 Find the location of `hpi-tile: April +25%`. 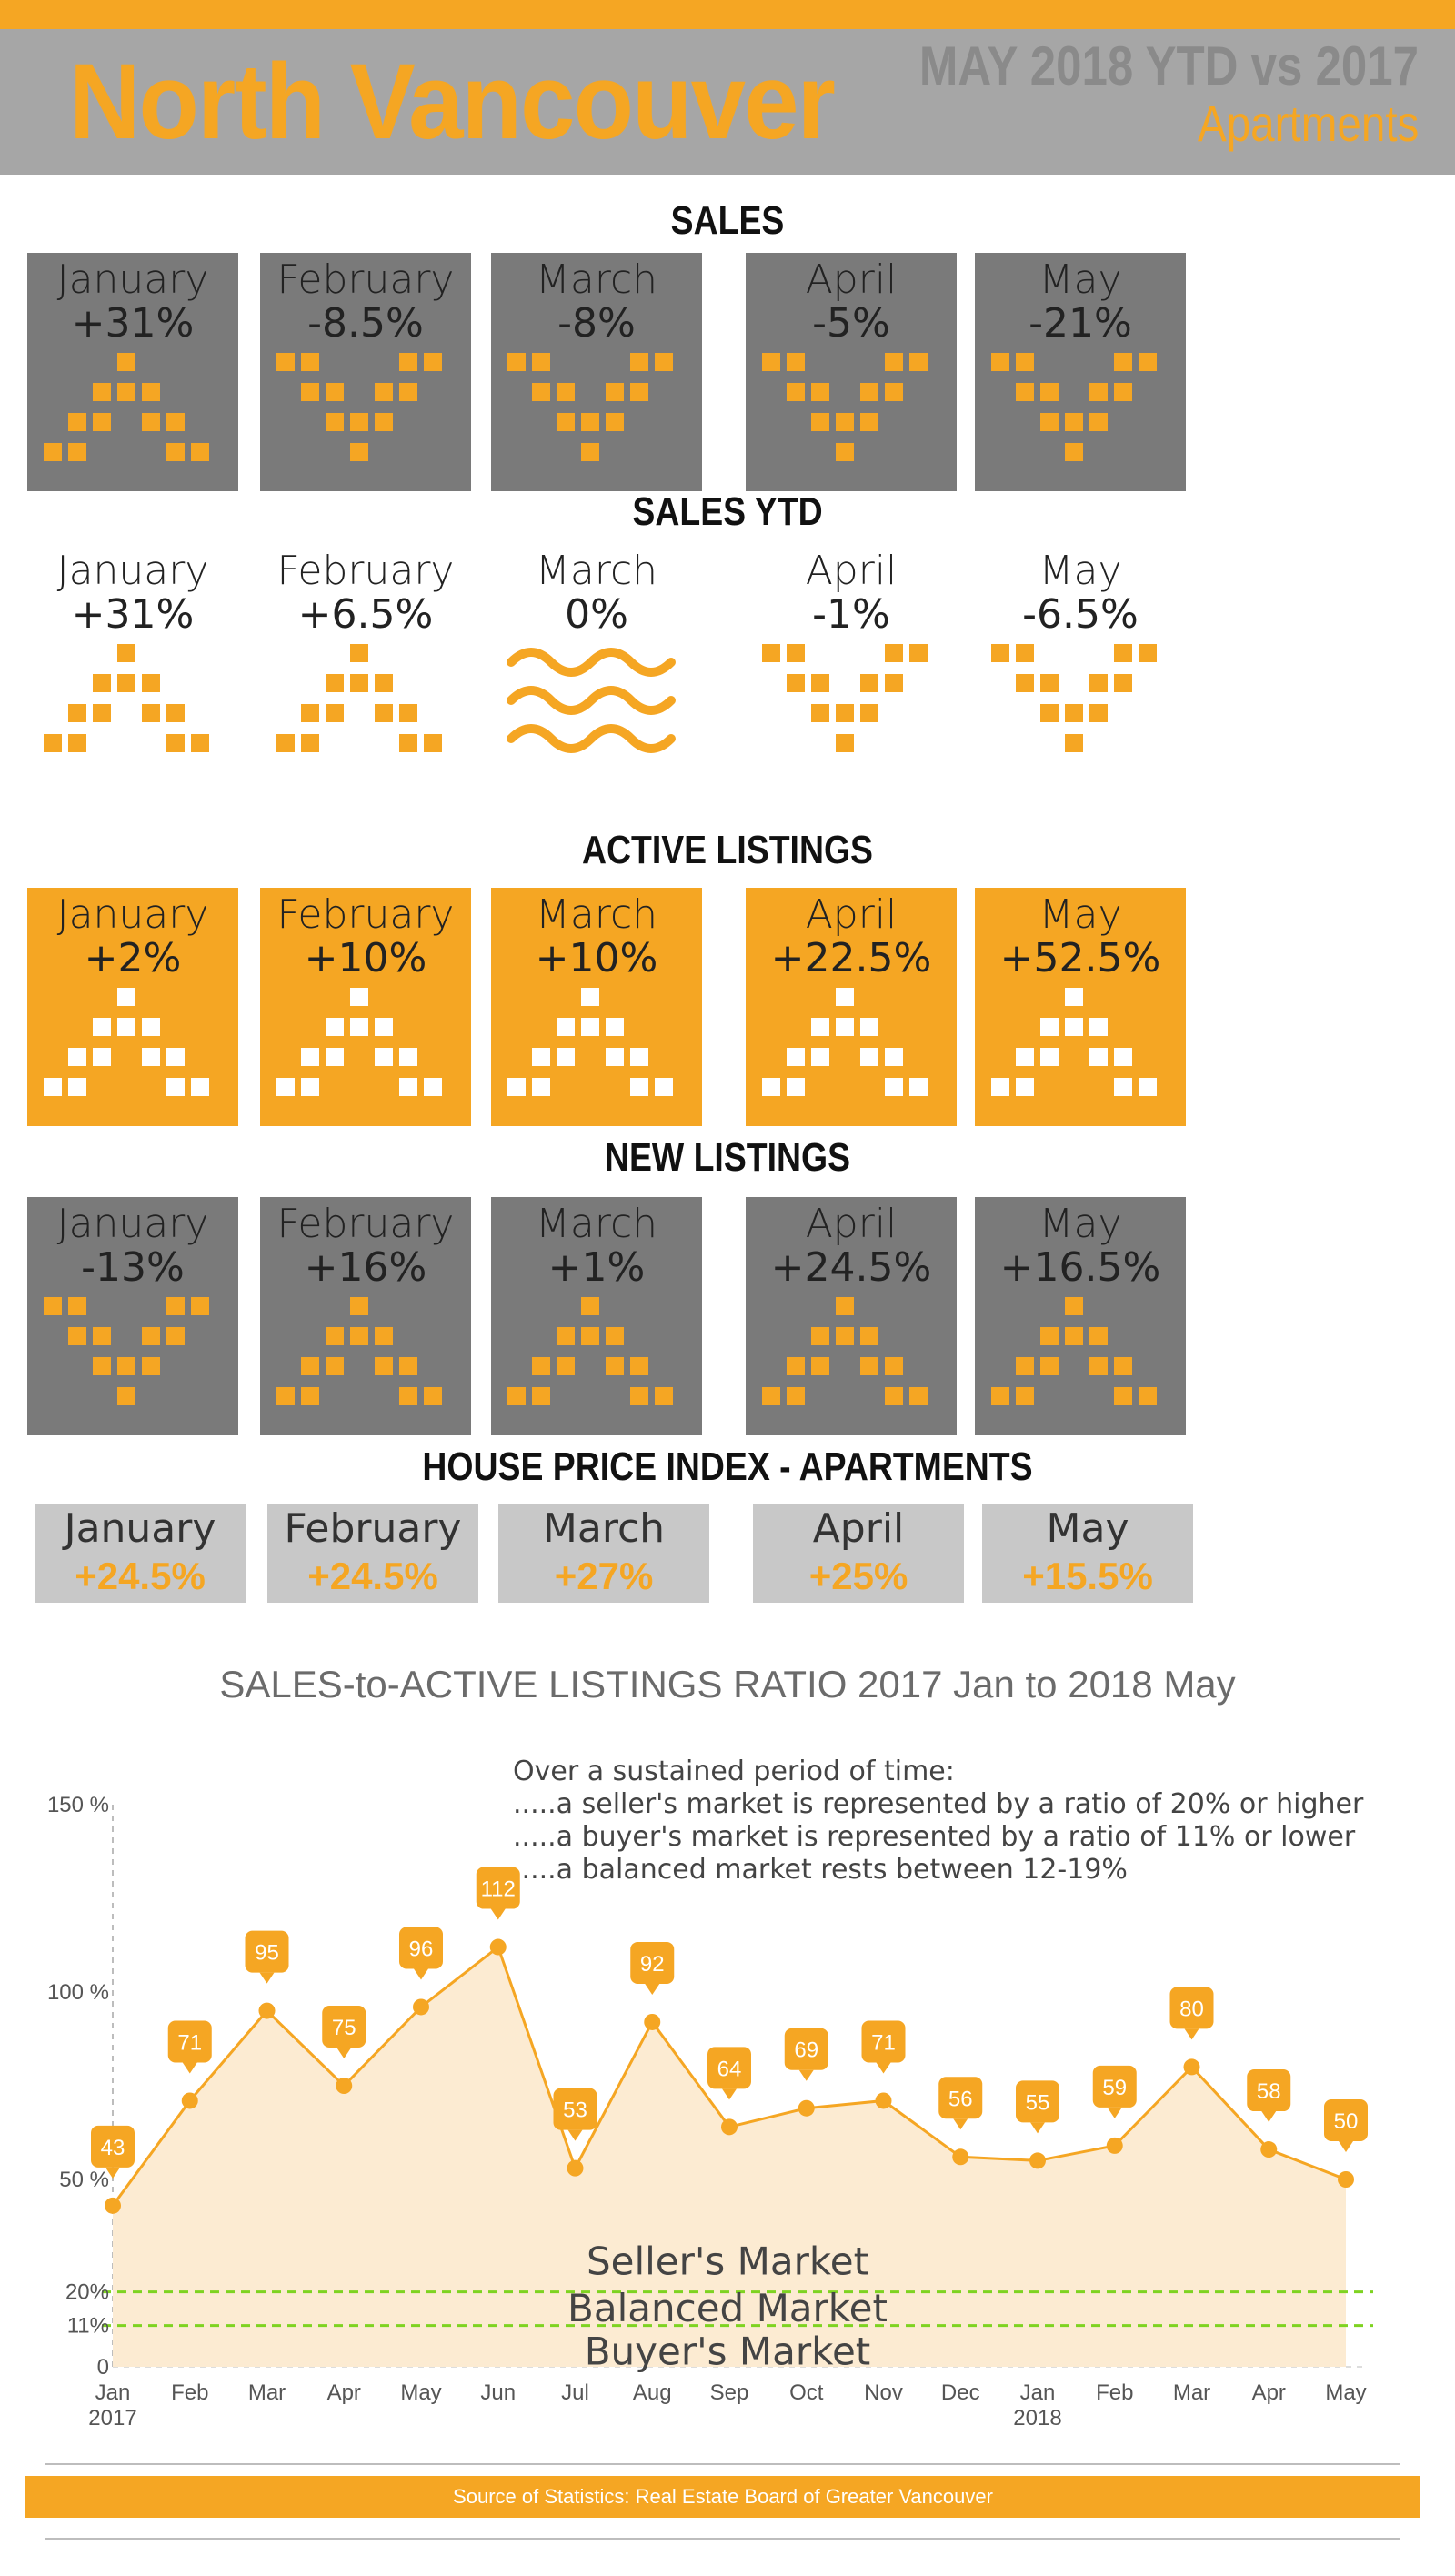

hpi-tile: April +25% is located at coordinates (859, 1553).